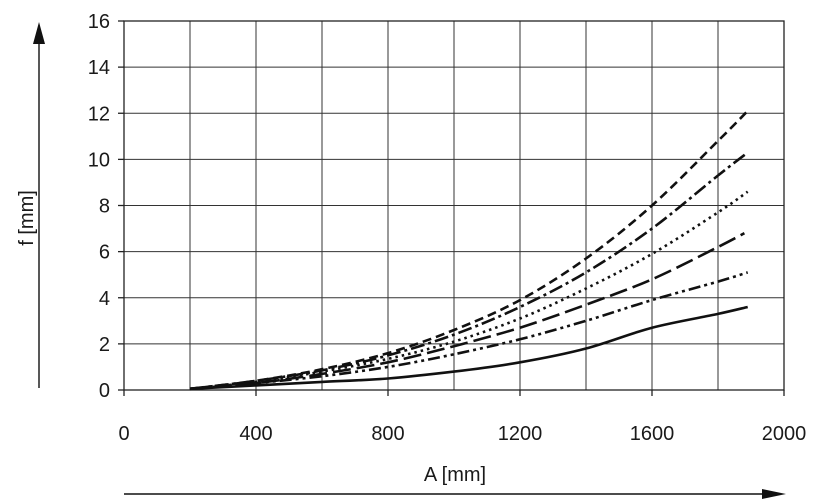 The width and height of the screenshot is (821, 501). I want to click on y-tick-label: 12, so click(99, 114).